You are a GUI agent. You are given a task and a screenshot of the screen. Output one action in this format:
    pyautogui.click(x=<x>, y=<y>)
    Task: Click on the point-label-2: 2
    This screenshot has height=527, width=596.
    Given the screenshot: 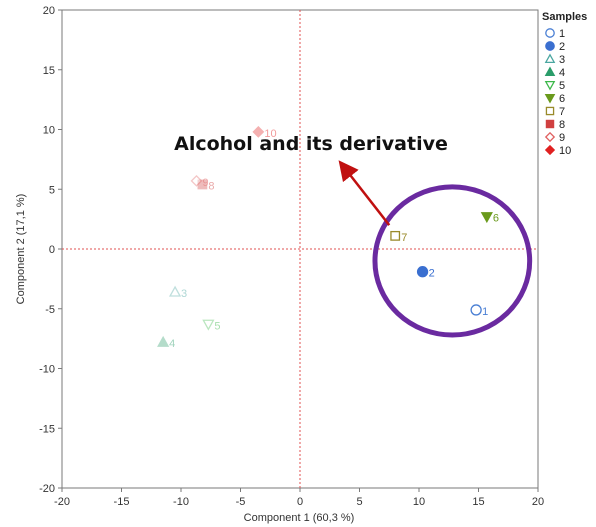 What is the action you would take?
    pyautogui.click(x=432, y=274)
    